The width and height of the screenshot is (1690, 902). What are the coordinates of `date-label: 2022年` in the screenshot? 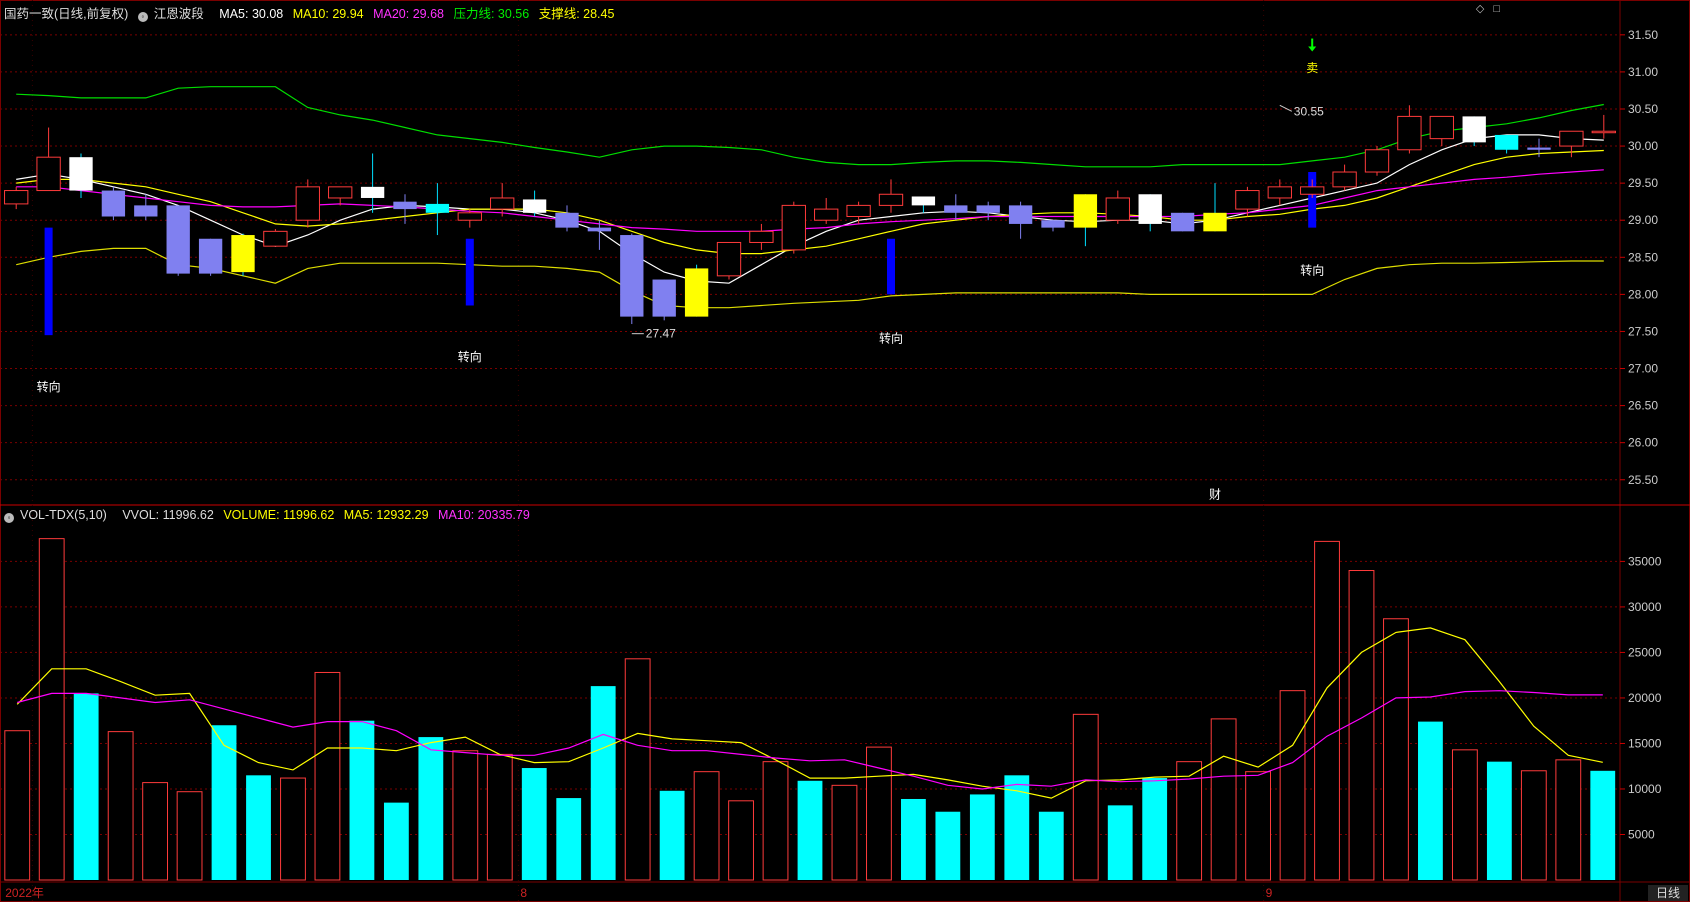 It's located at (24, 893).